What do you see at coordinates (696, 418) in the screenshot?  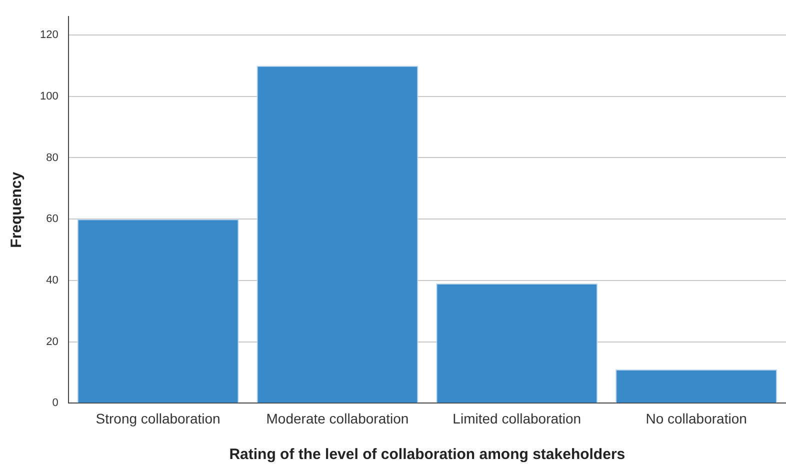 I see `x-tick-label: No collaboration` at bounding box center [696, 418].